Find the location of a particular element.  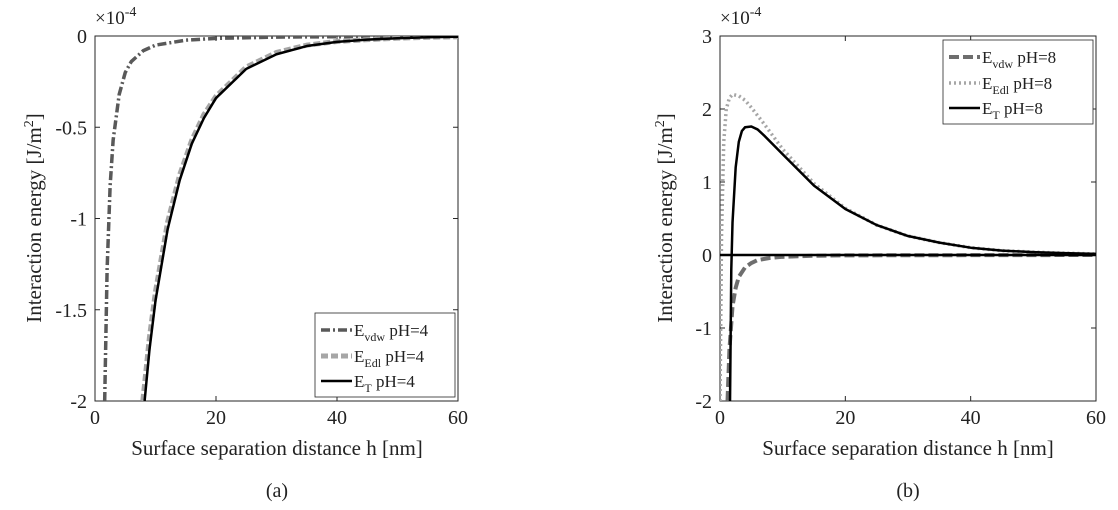

legend-entry-b-total: ET pH=8 is located at coordinates (996, 110).